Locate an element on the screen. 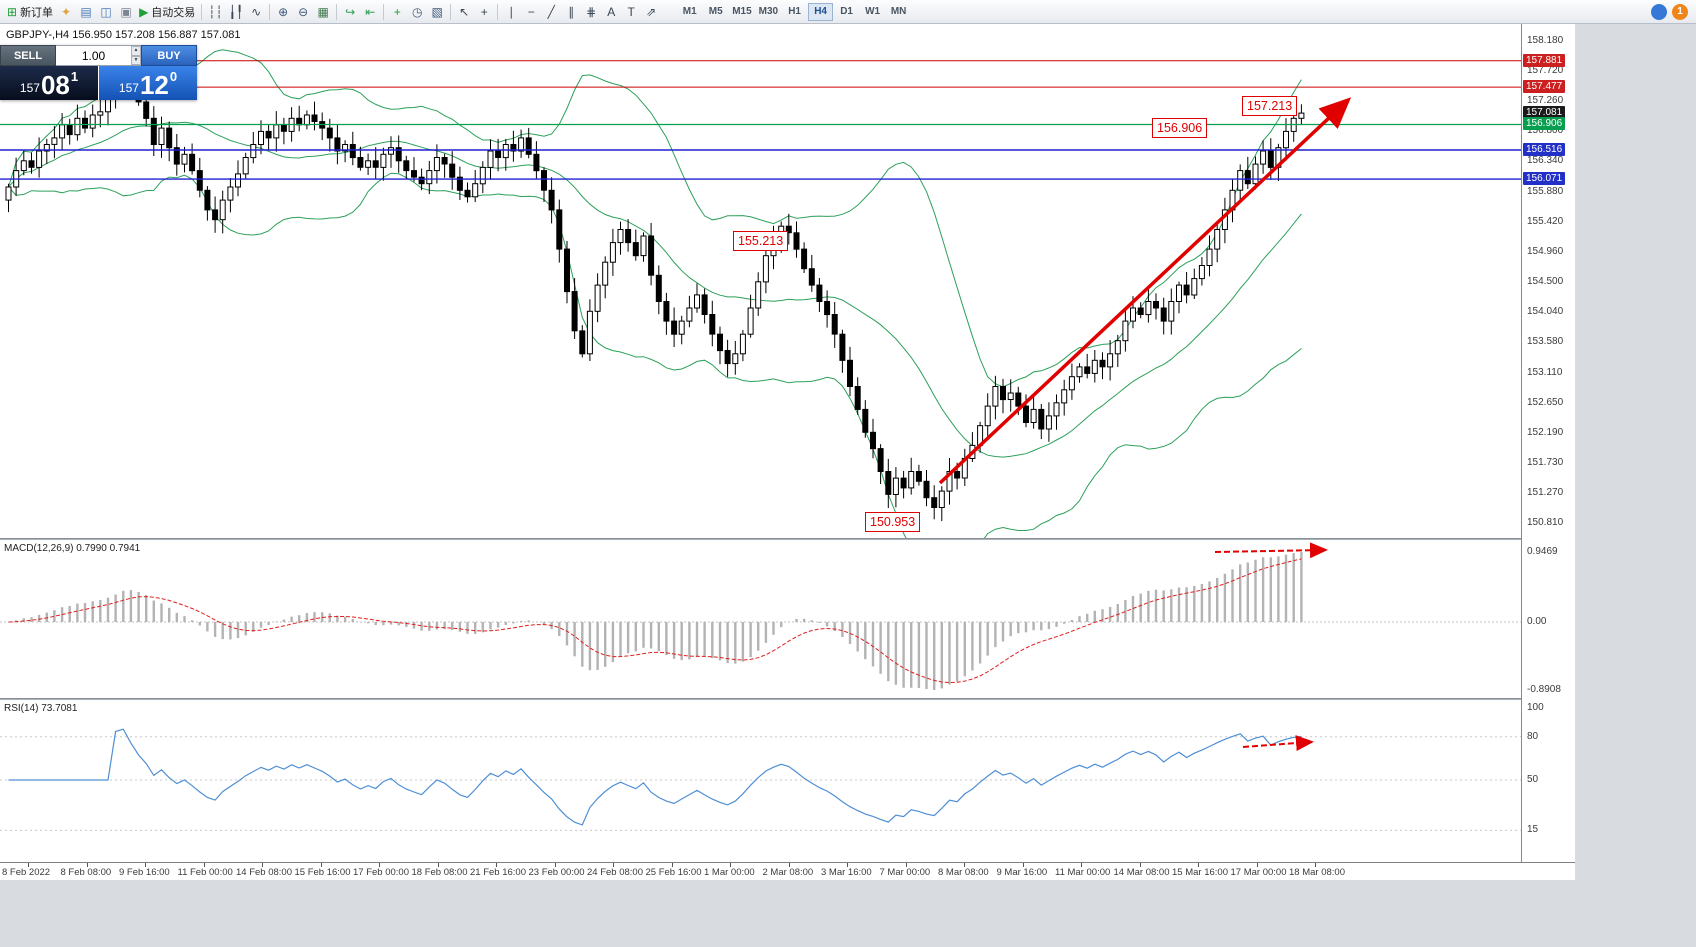 The image size is (1696, 947). label-icon-button: T is located at coordinates (631, 12).